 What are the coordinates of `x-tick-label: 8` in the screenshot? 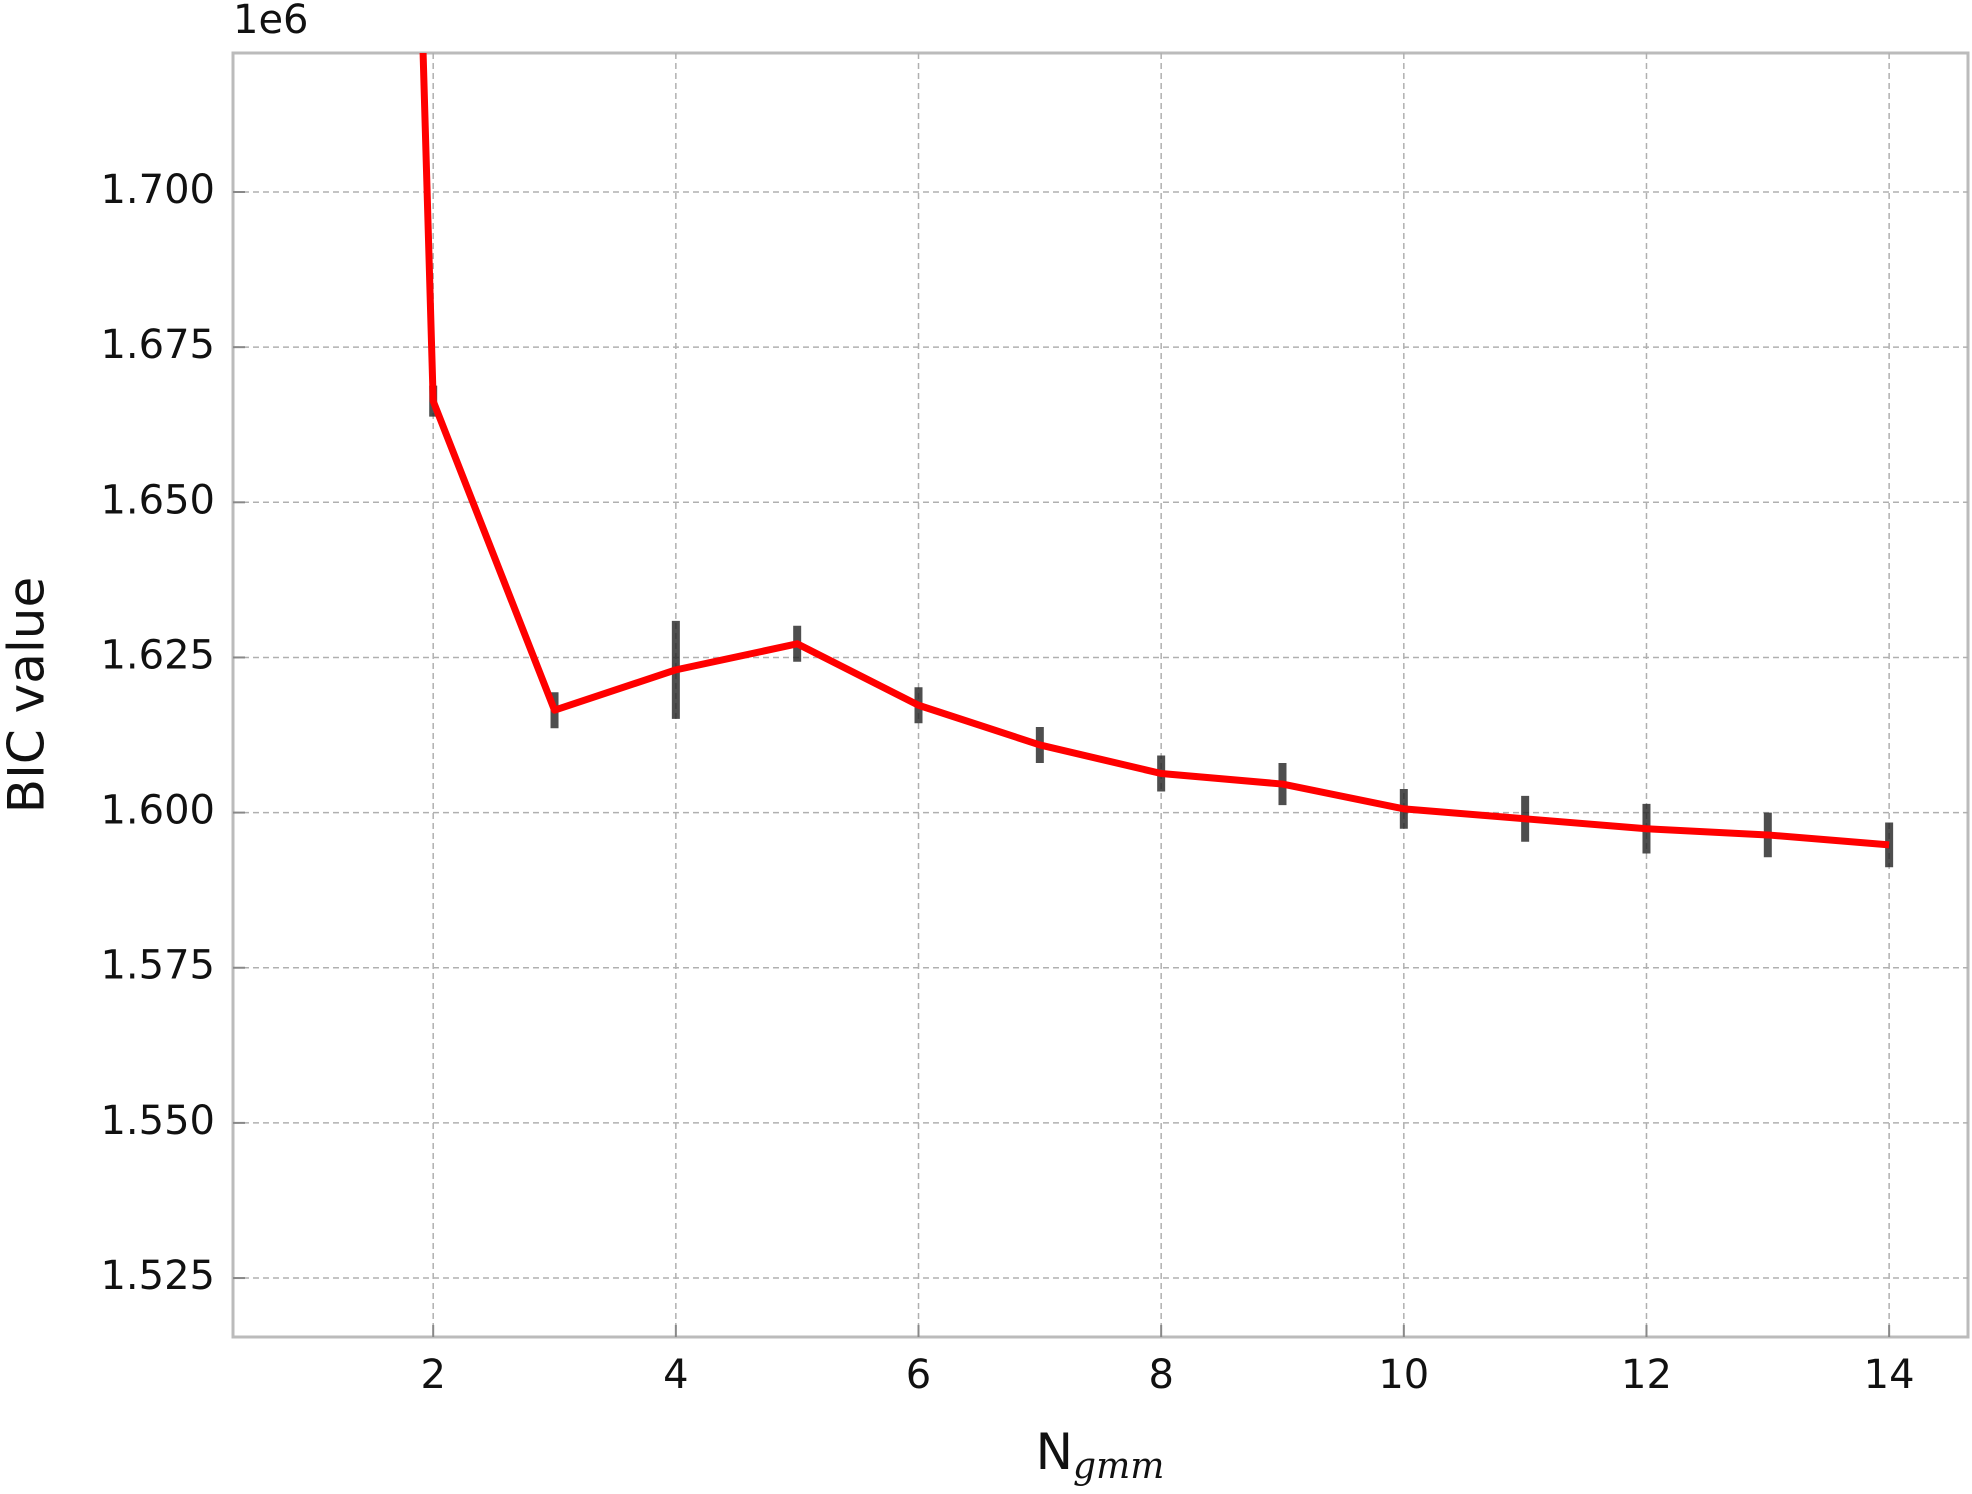 It's located at (1160, 1375).